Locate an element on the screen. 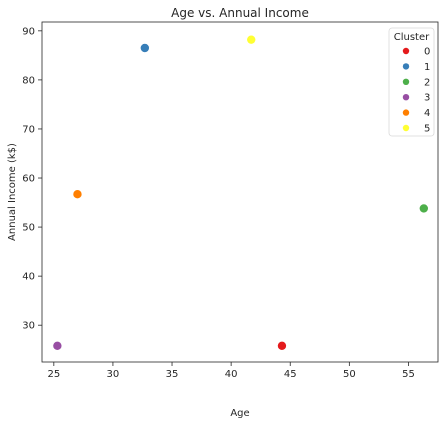 The image size is (447, 424). y-tick-label: 30 is located at coordinates (28, 326).